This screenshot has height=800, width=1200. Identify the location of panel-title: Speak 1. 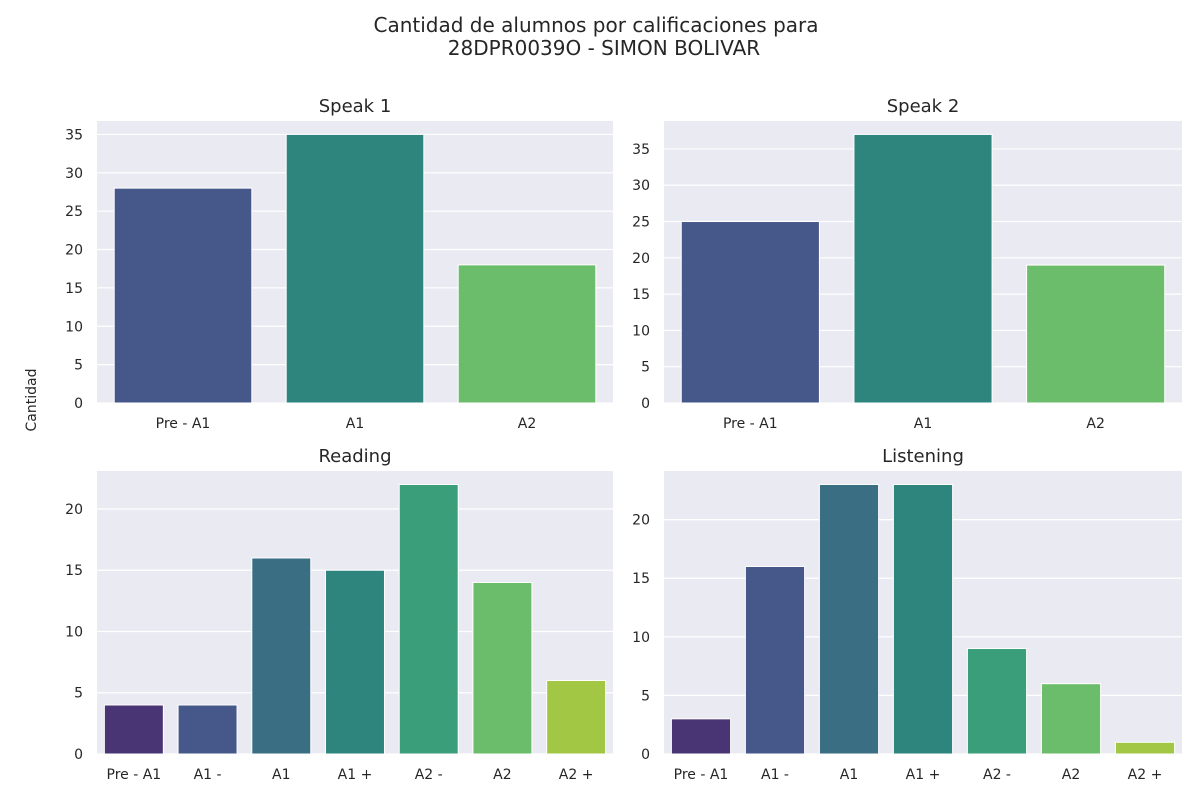
(355, 106).